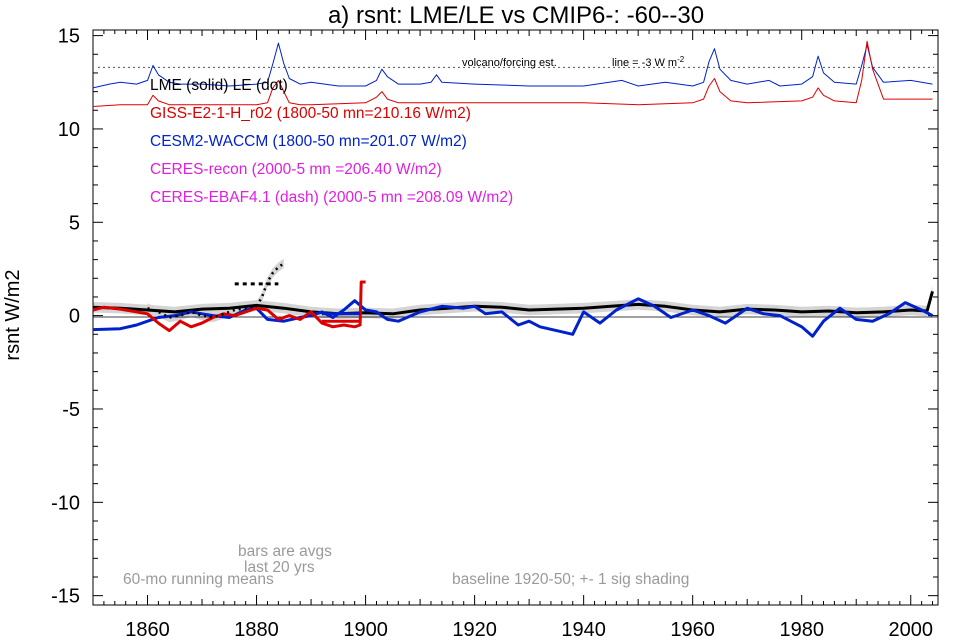 The width and height of the screenshot is (957, 641). Describe the element at coordinates (65, 503) in the screenshot. I see `y-tick-label: -10` at that location.